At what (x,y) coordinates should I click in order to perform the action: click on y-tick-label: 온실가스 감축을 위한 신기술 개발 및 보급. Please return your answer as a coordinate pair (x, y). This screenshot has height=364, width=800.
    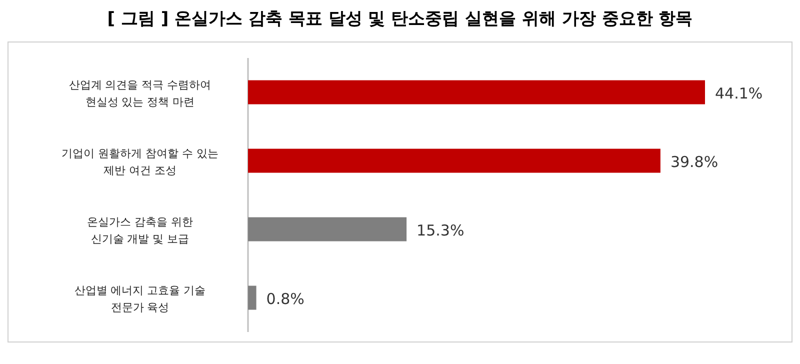
    Looking at the image, I should click on (140, 230).